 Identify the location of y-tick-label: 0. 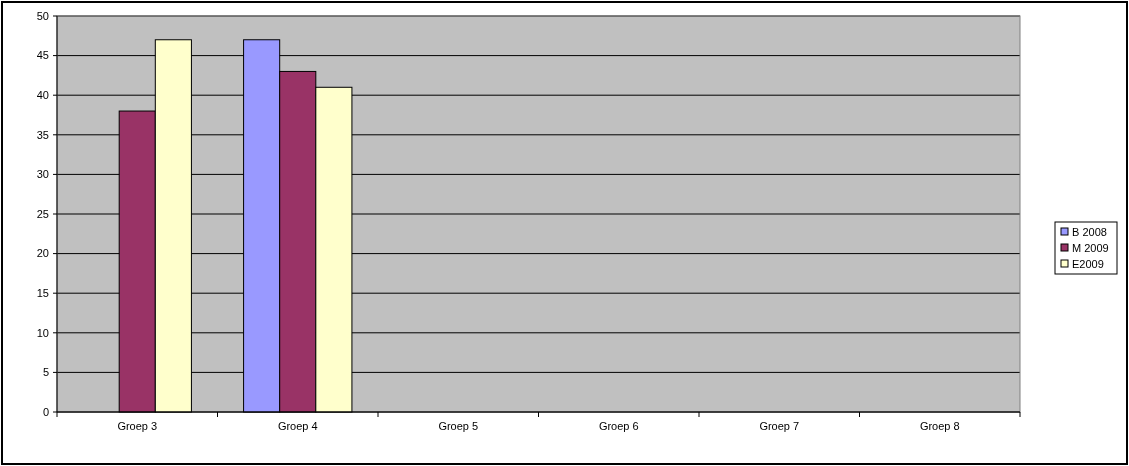
(45, 411).